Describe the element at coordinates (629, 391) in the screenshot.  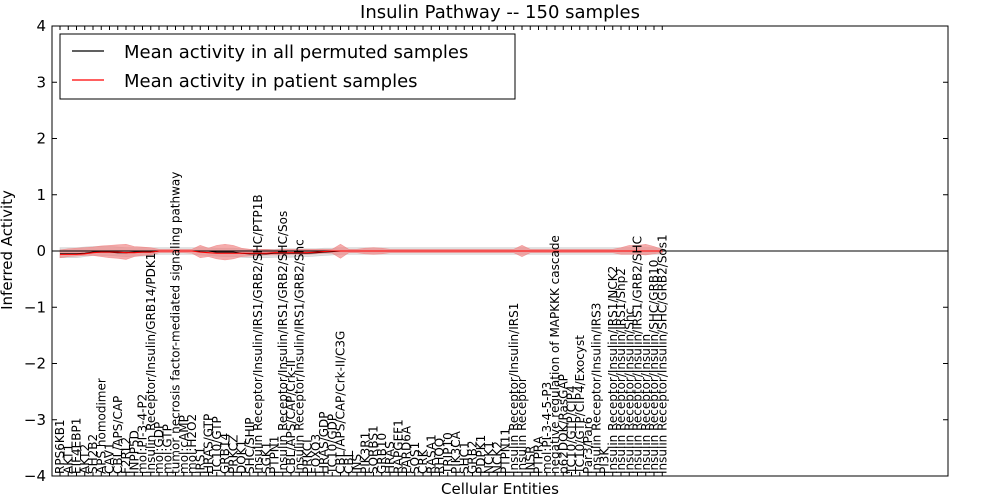
I see `x-tick-label: Insulin Receptor/Insulin/Shc` at that location.